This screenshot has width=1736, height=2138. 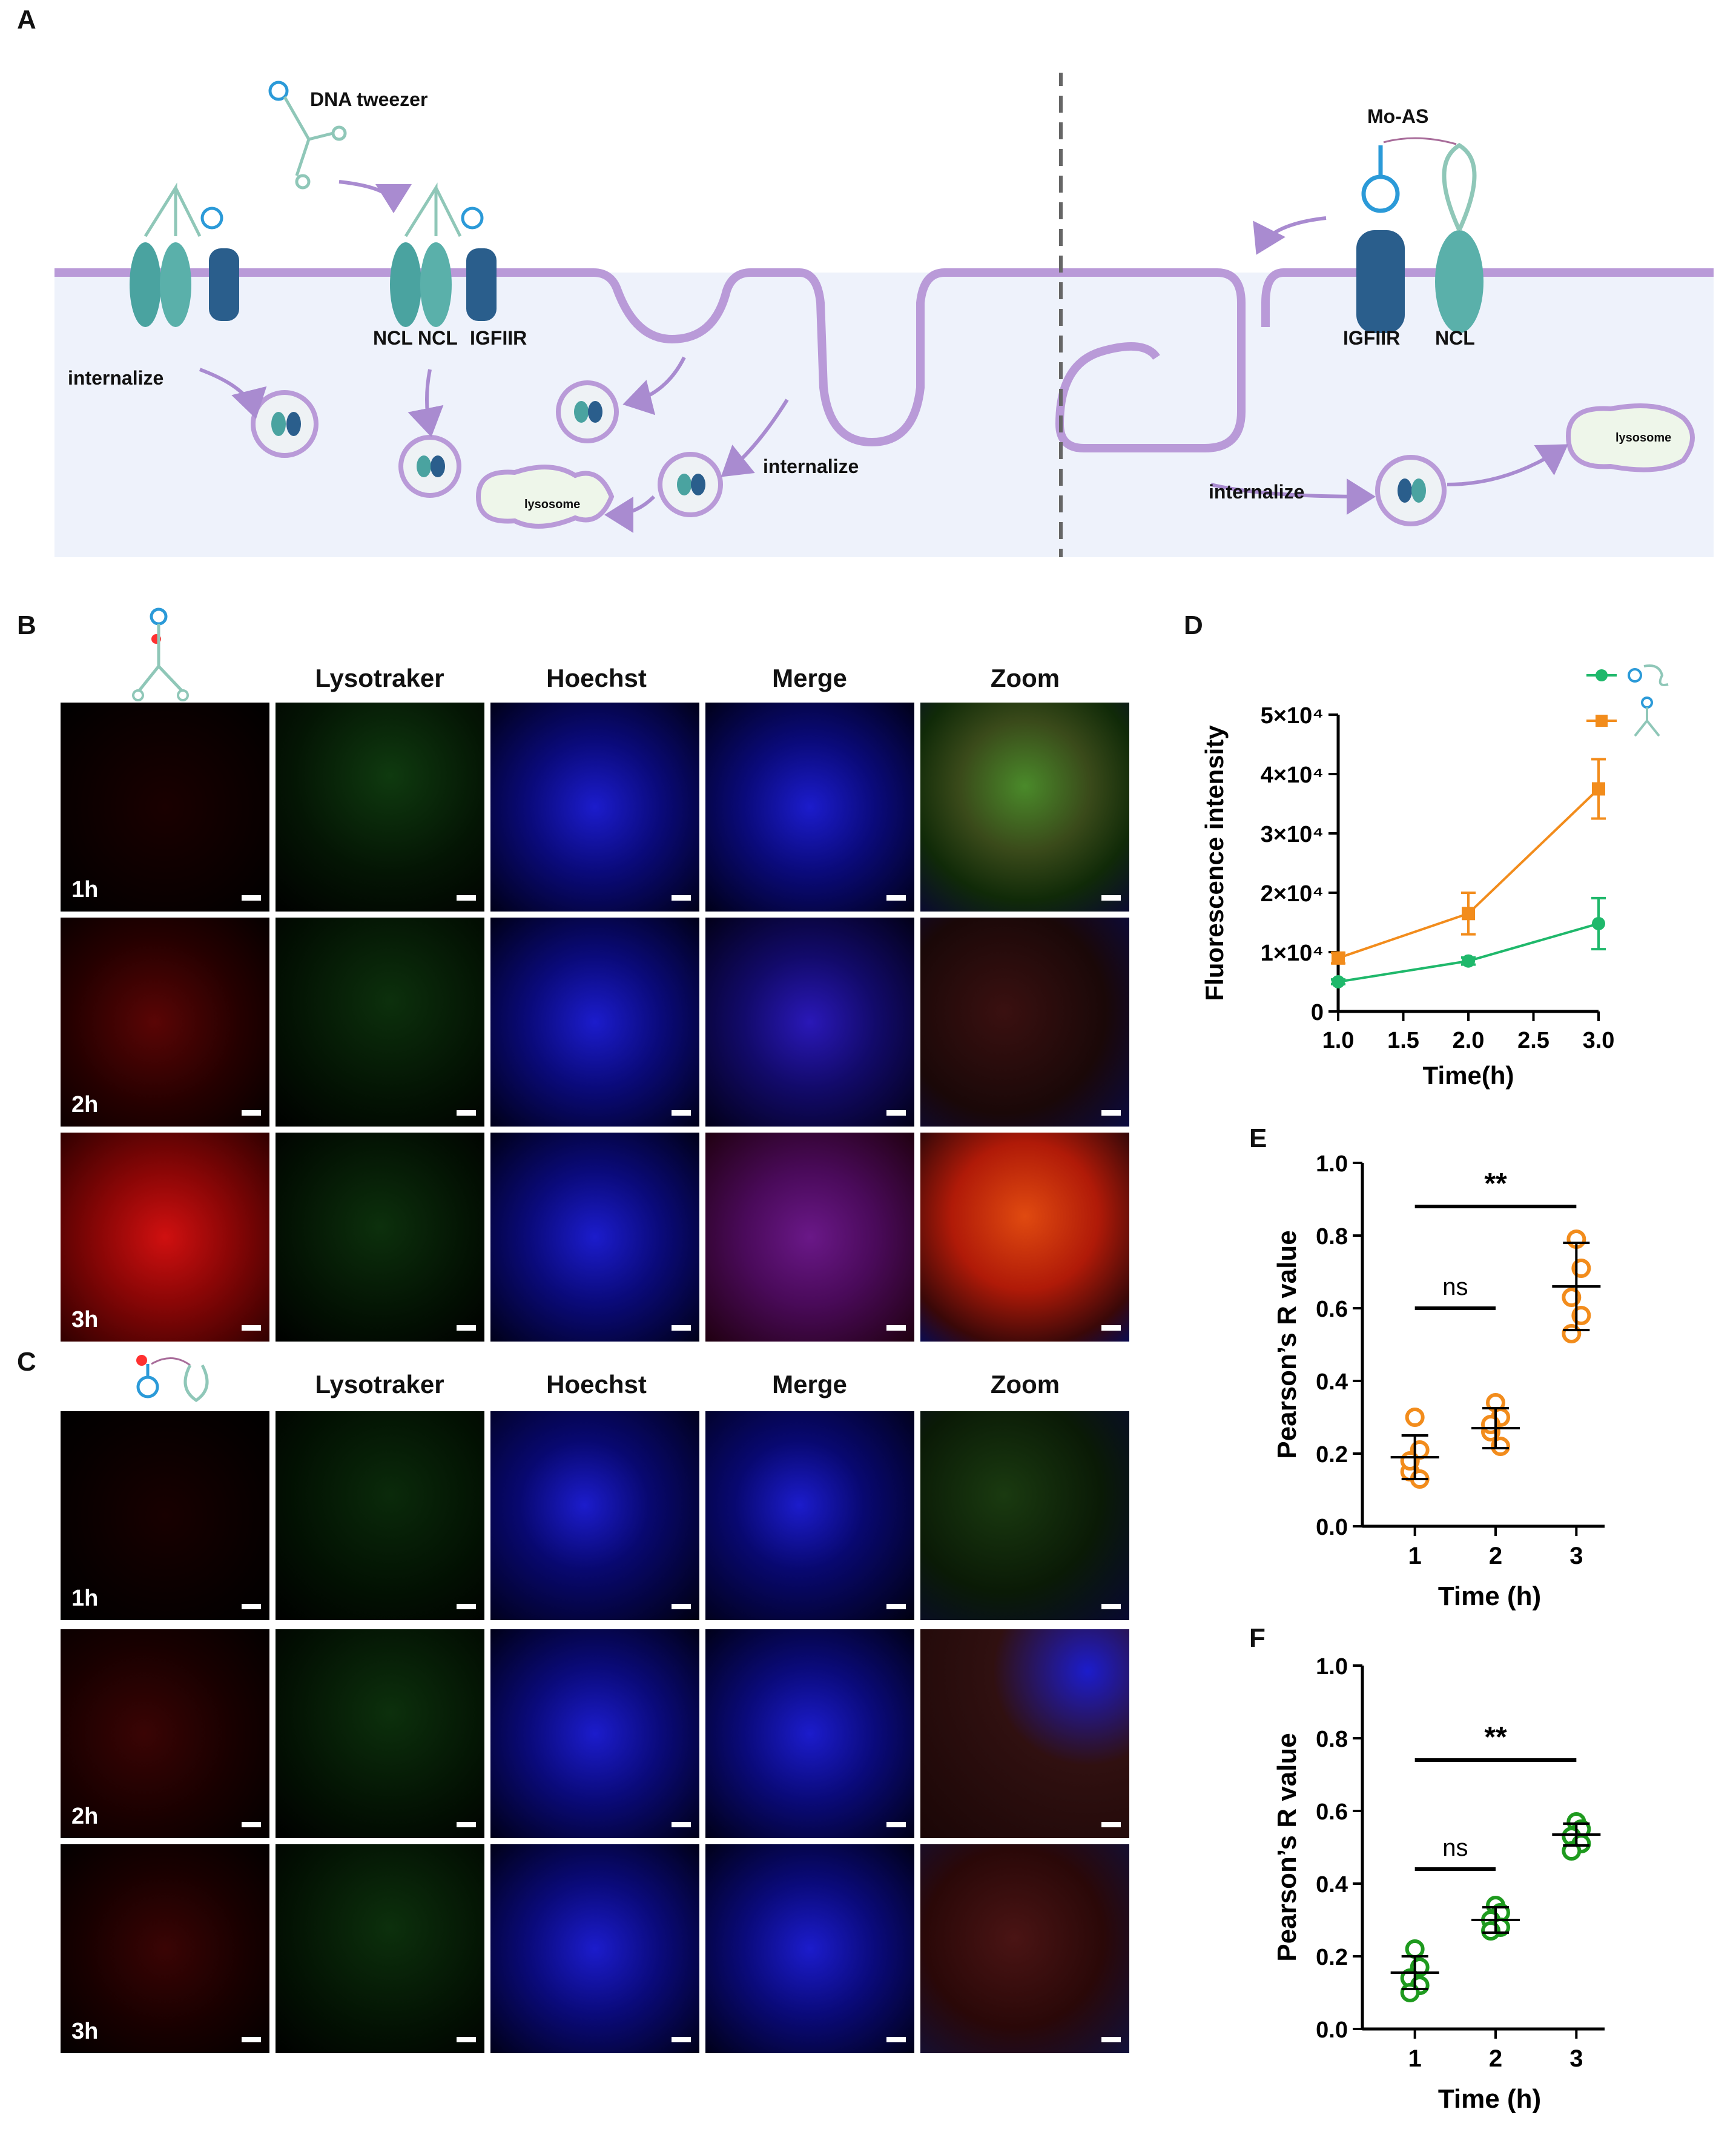 I want to click on image-b-3h-blue, so click(x=594, y=1237).